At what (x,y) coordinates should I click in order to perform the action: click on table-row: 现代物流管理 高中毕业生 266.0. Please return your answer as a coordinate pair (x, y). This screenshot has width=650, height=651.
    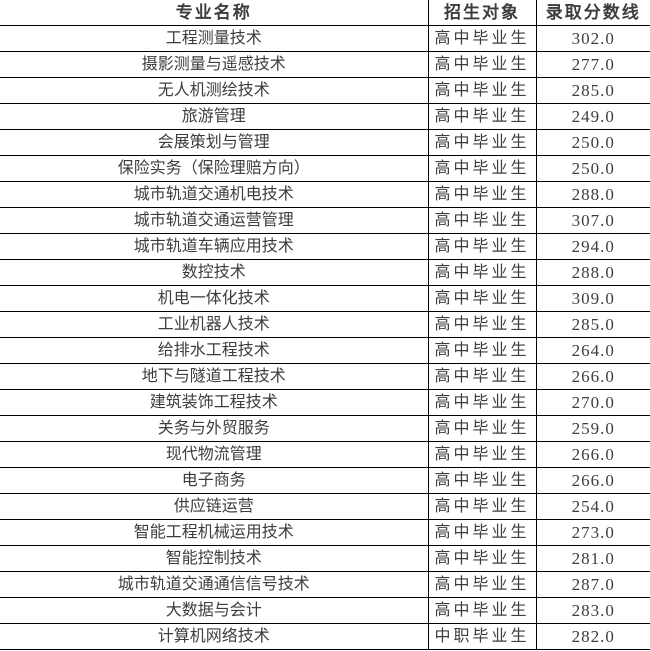
    Looking at the image, I should click on (325, 454).